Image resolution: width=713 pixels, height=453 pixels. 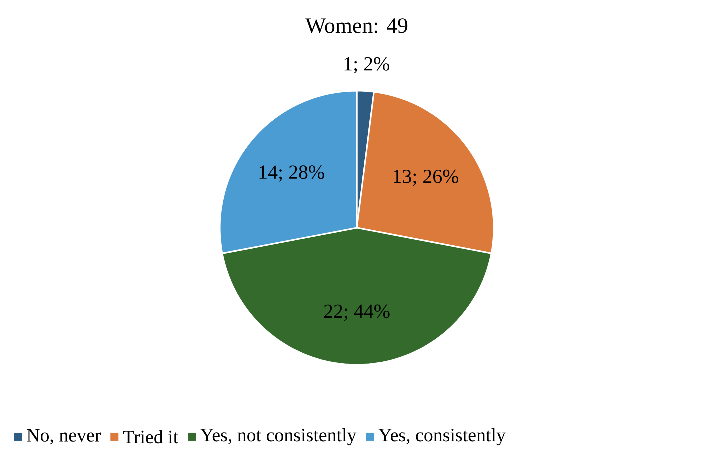 What do you see at coordinates (357, 26) in the screenshot?
I see `chart-title: Women: 49` at bounding box center [357, 26].